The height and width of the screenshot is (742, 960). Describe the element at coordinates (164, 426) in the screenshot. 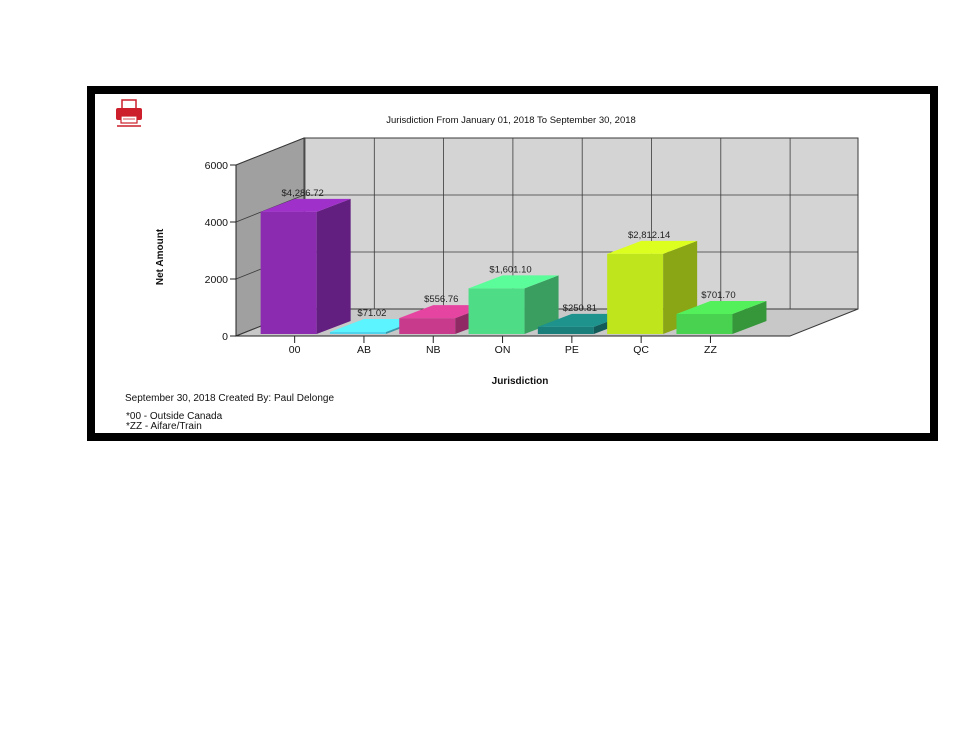

I see `note-airfare-train: *ZZ - Aifare/Train` at that location.